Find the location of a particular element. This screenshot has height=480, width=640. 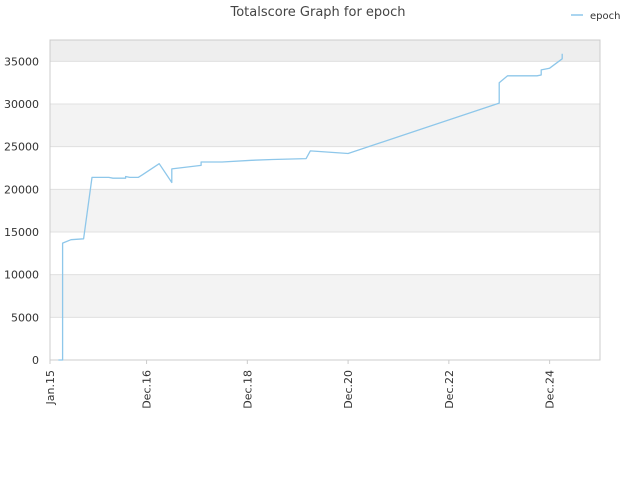

chart-title: Totalscore Graph for epoch is located at coordinates (317, 12).